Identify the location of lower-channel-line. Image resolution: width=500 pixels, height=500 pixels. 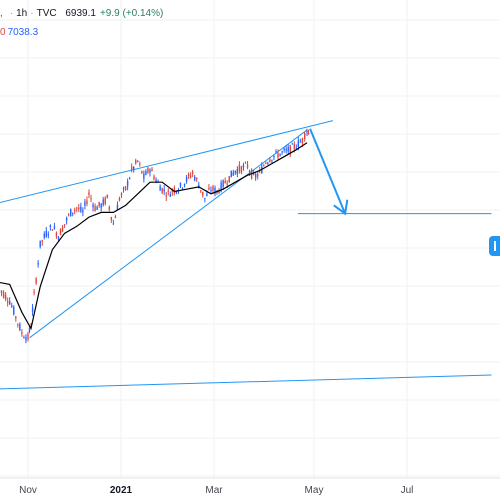
(246, 382).